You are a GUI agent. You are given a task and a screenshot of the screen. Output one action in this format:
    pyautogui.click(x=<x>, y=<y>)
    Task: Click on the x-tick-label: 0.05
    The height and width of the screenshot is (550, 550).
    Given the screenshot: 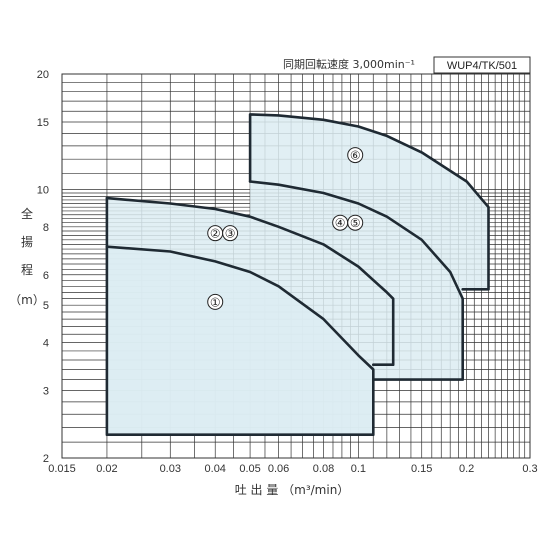 What is the action you would take?
    pyautogui.click(x=249, y=469)
    